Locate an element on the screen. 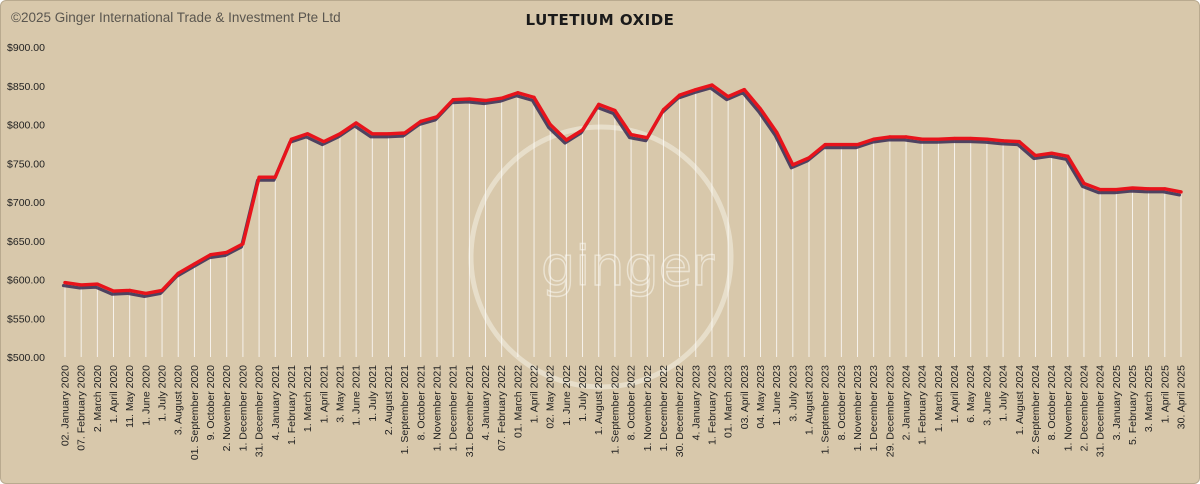  y-tick-label: $900.00 is located at coordinates (26, 48).